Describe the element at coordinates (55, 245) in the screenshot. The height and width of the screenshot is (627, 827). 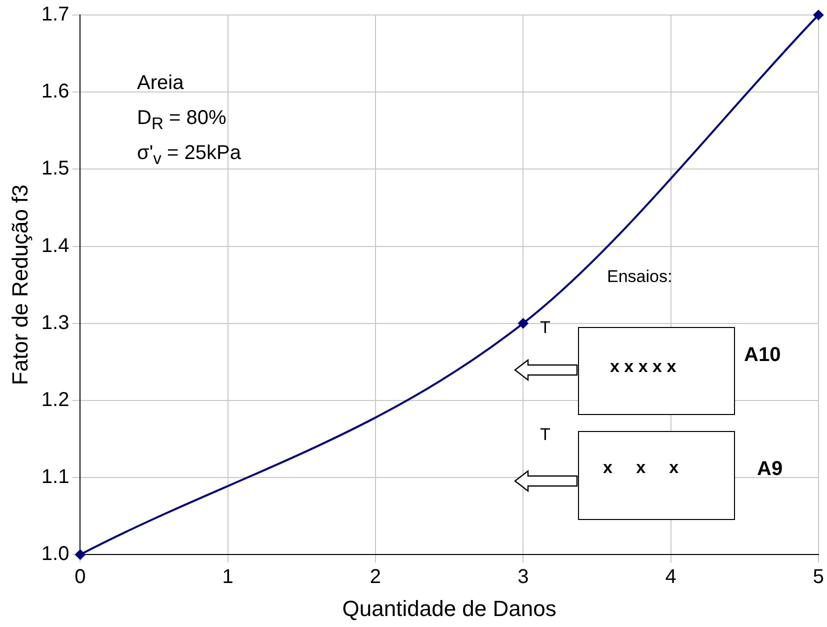
I see `y-tick-label: 1.4` at that location.